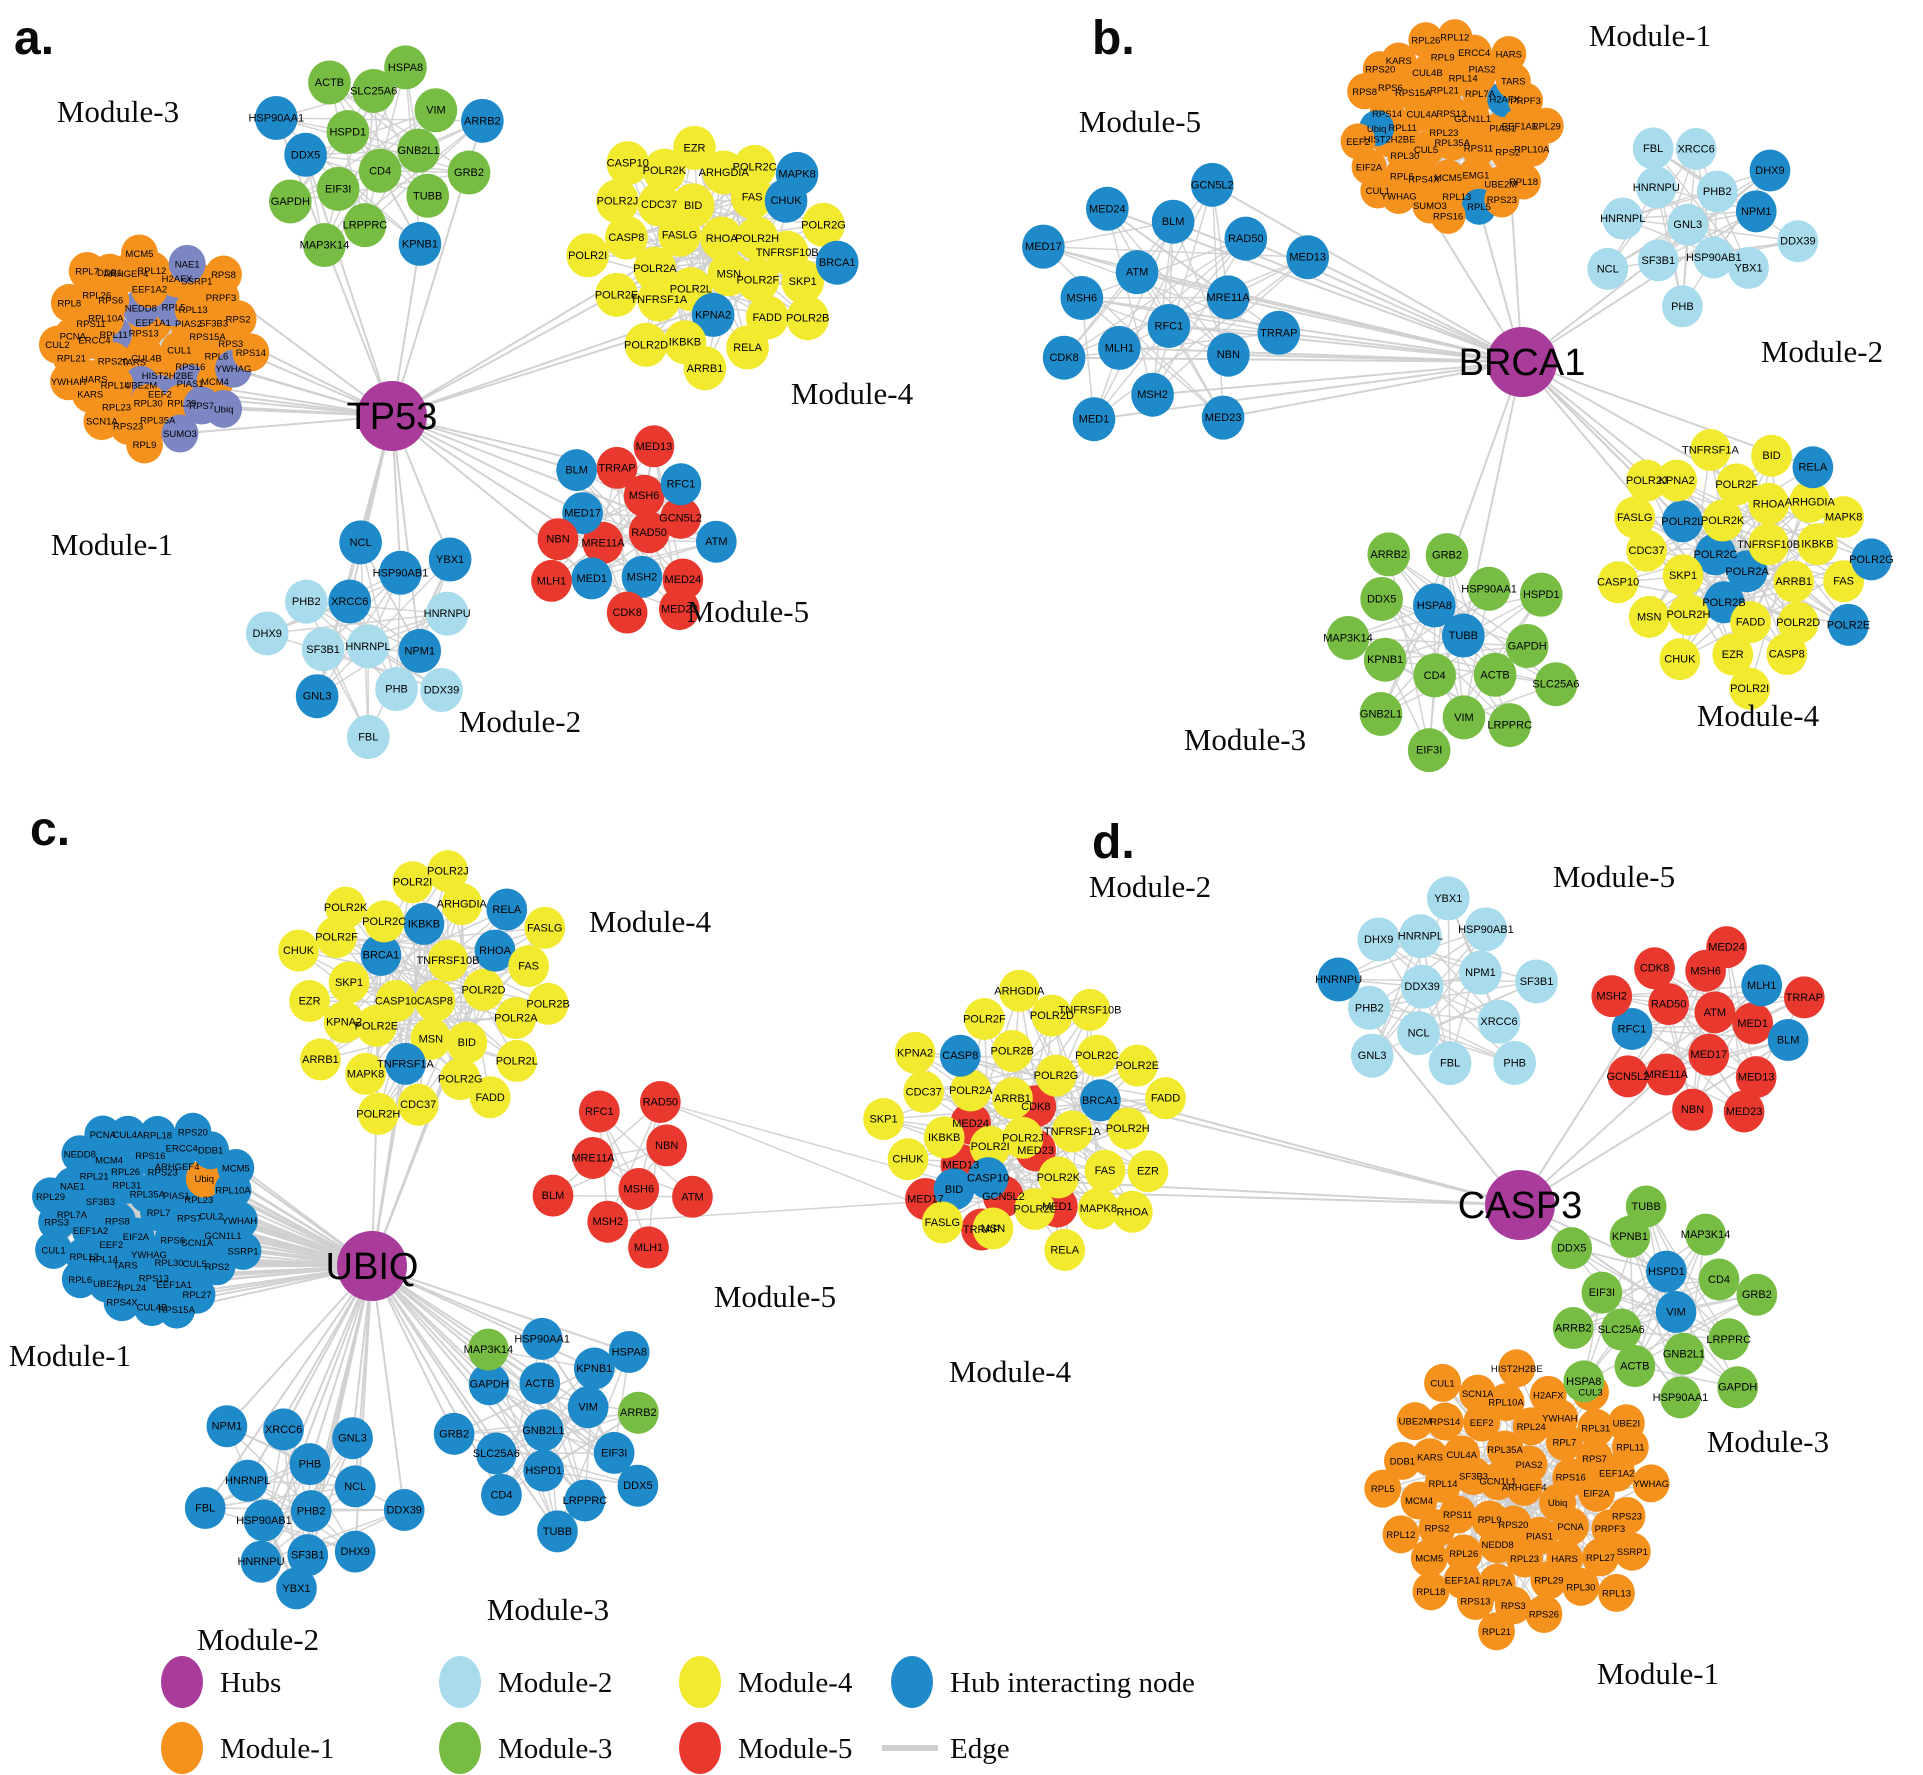 The width and height of the screenshot is (1923, 1775). Describe the element at coordinates (177, 1309) in the screenshot. I see `node-RPS15A` at that location.